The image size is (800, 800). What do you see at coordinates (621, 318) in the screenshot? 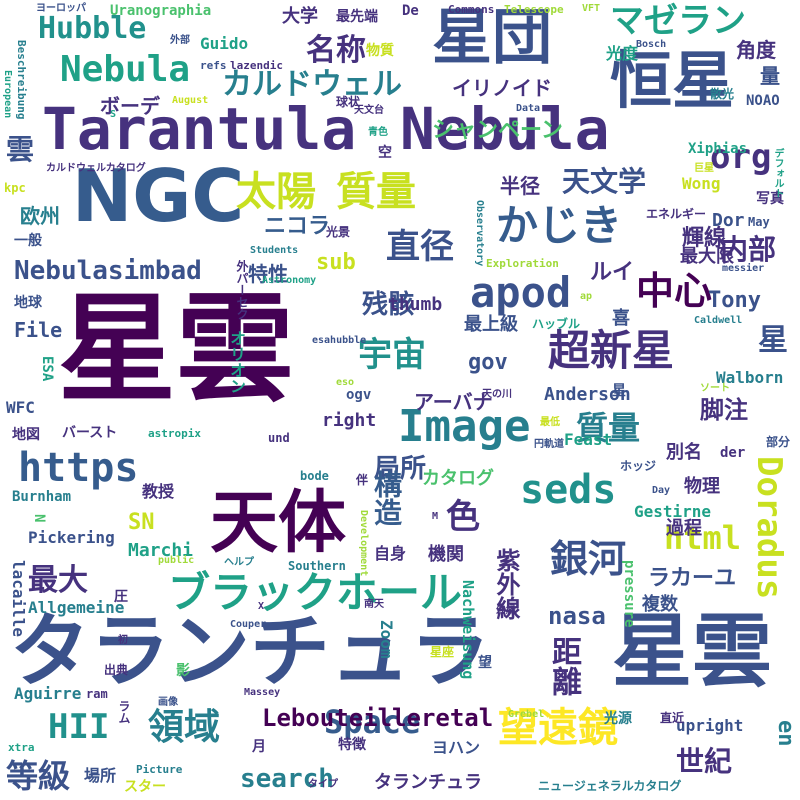
I see `word-ki: 喜` at bounding box center [621, 318].